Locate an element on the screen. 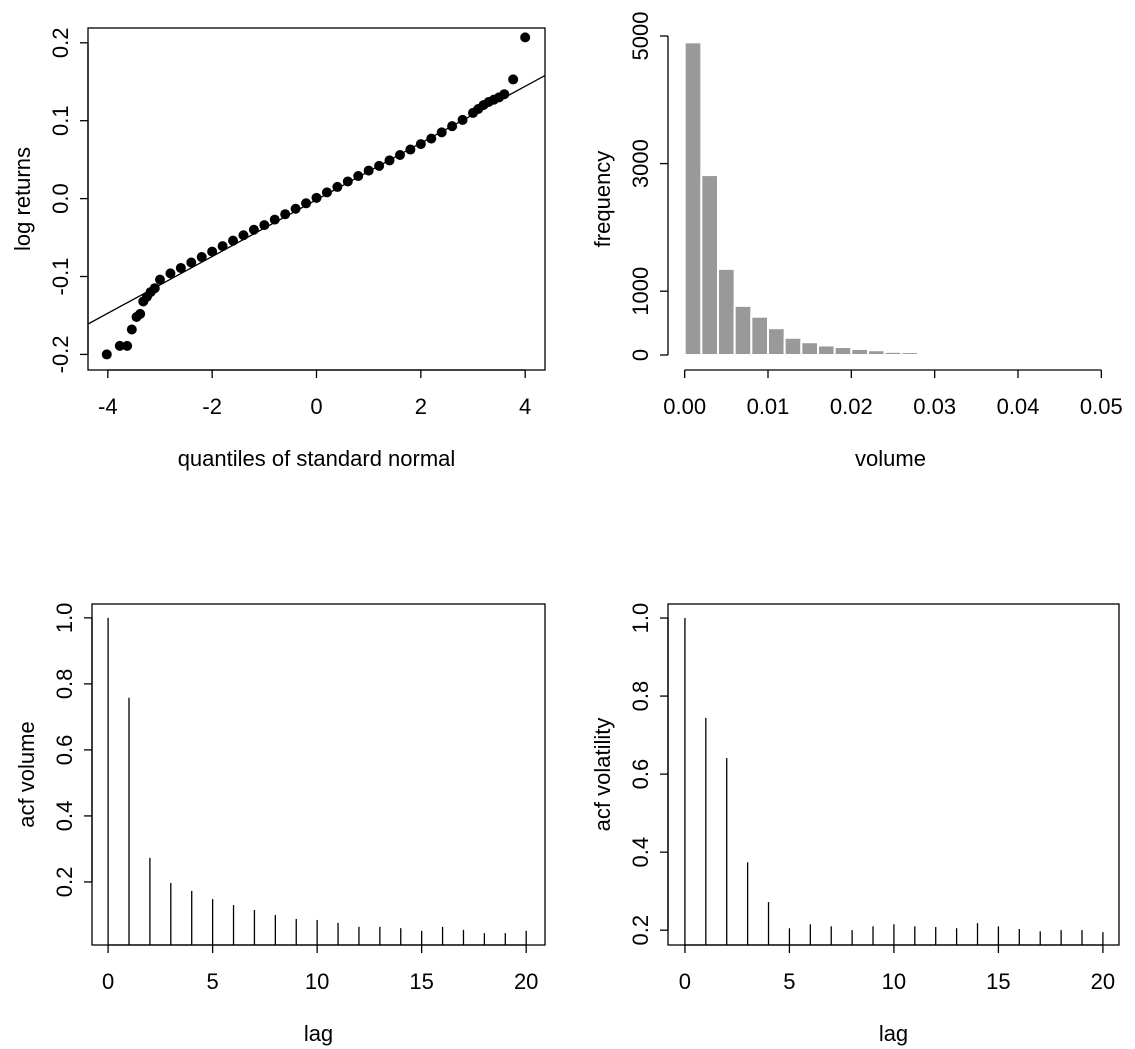 This screenshot has width=1135, height=1049. x-axis-title: quantiles of standard normal is located at coordinates (317, 458).